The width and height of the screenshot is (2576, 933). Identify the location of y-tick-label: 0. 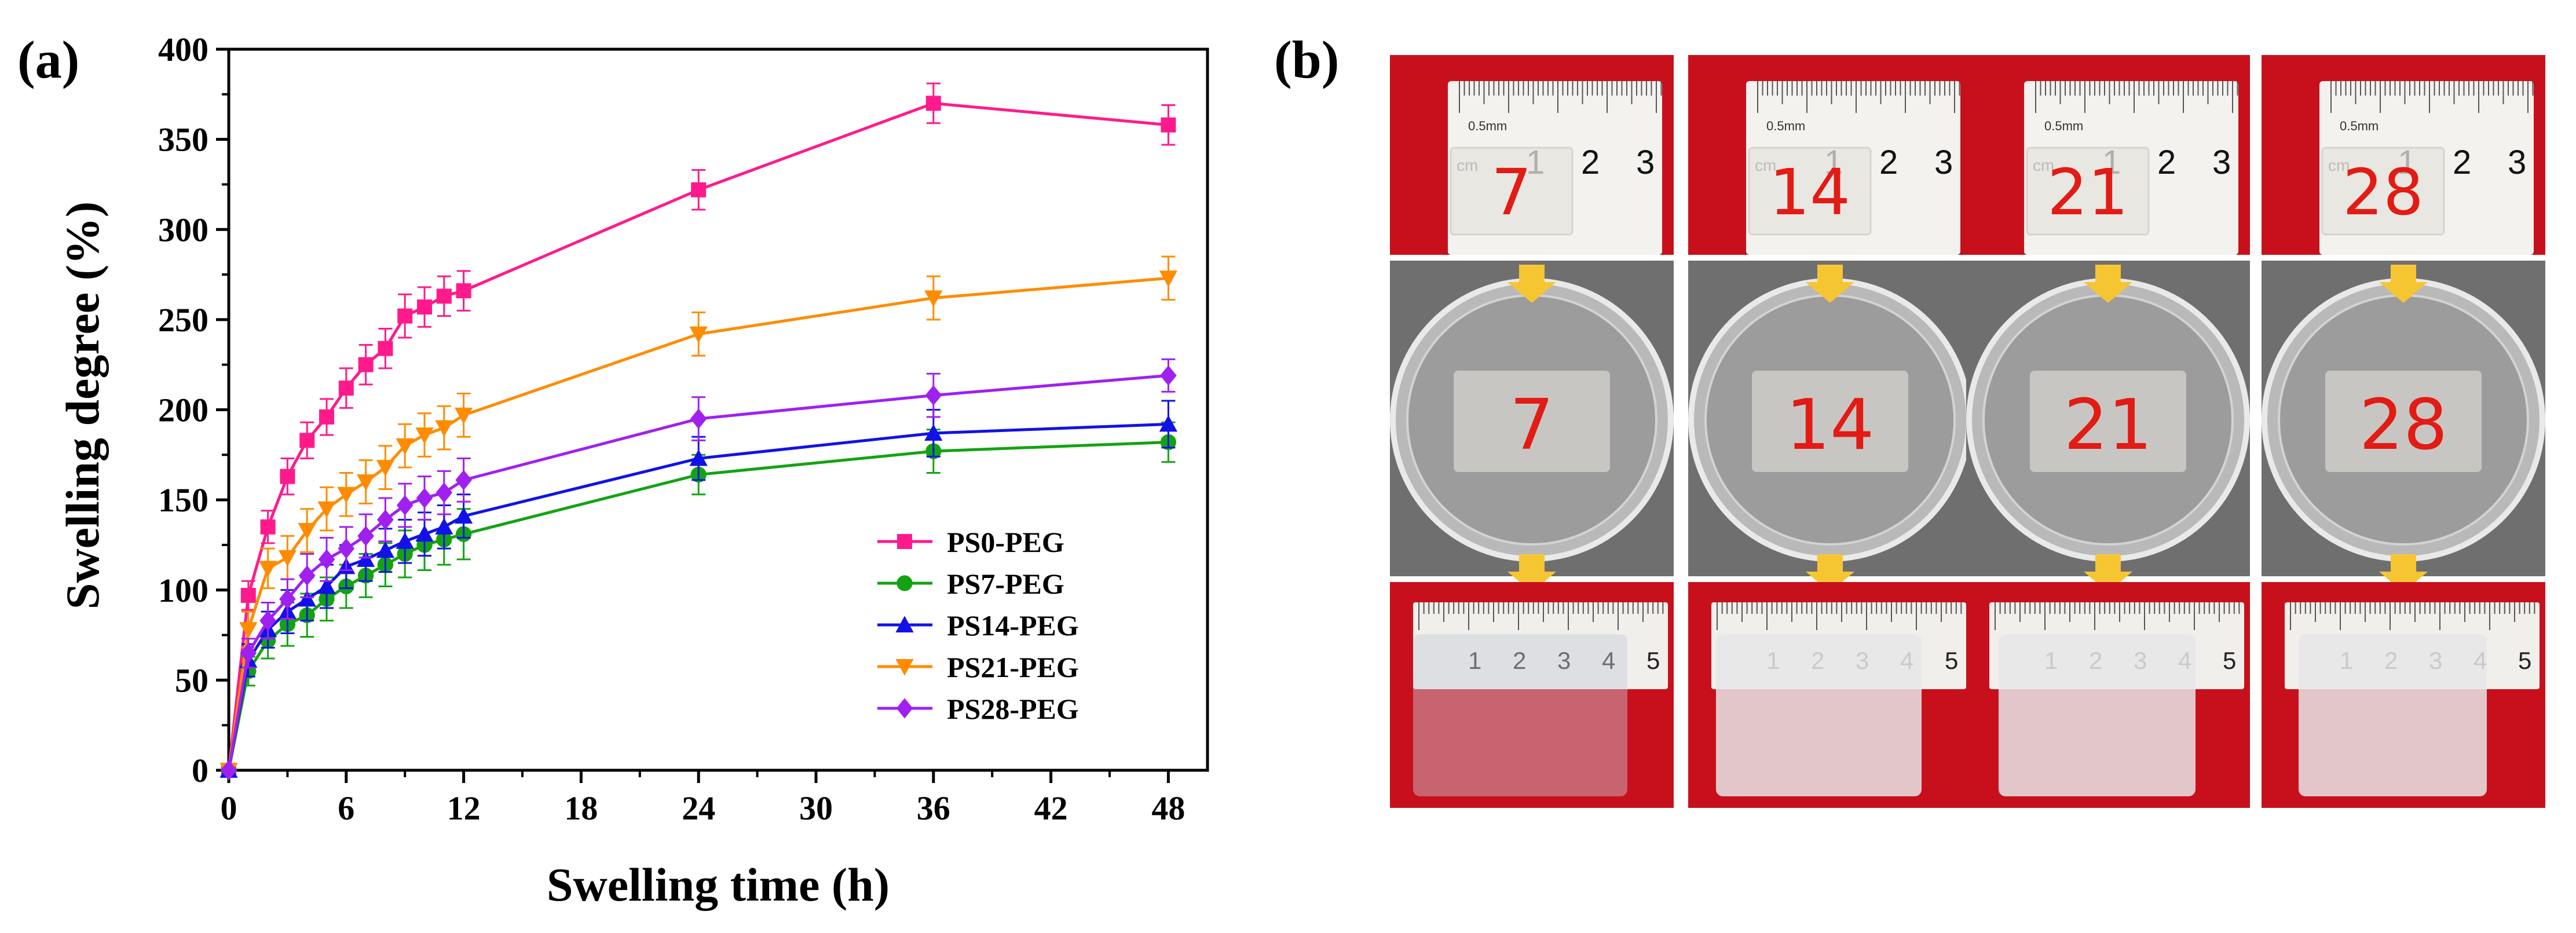
(200, 770).